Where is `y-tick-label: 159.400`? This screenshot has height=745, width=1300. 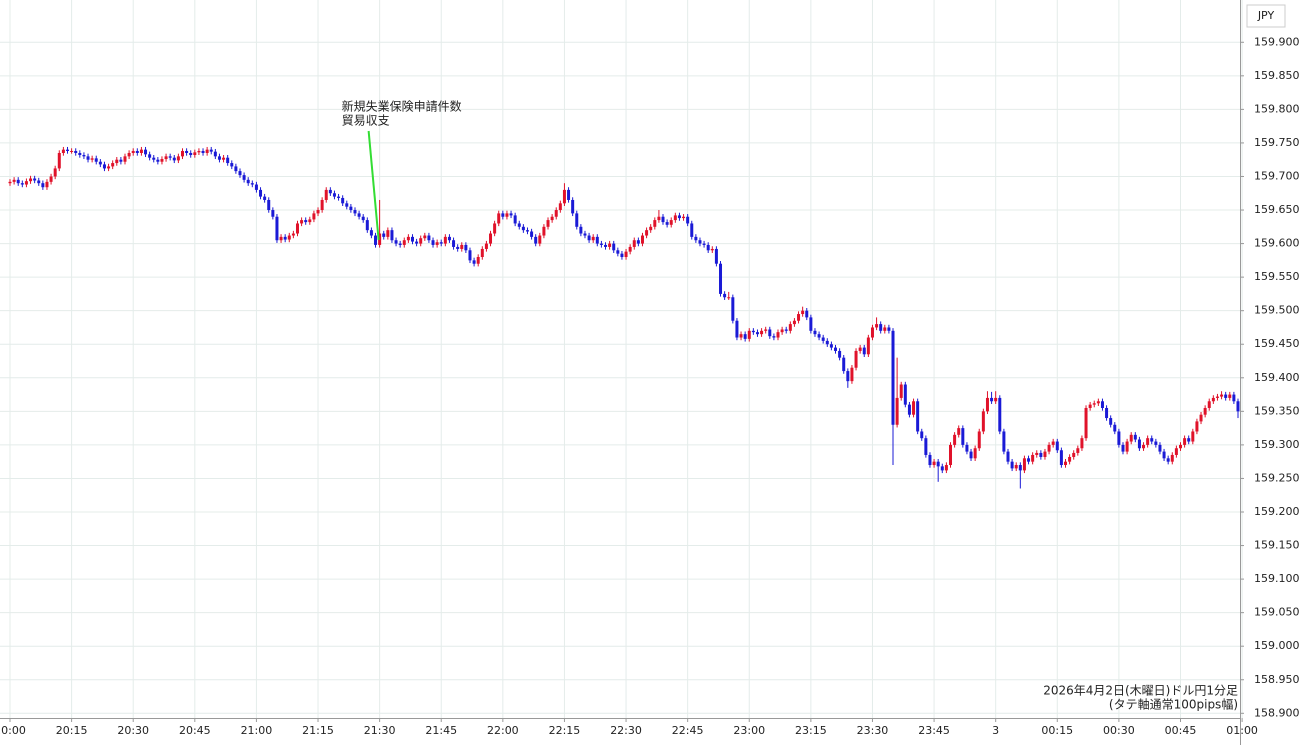
y-tick-label: 159.400 is located at coordinates (1277, 377).